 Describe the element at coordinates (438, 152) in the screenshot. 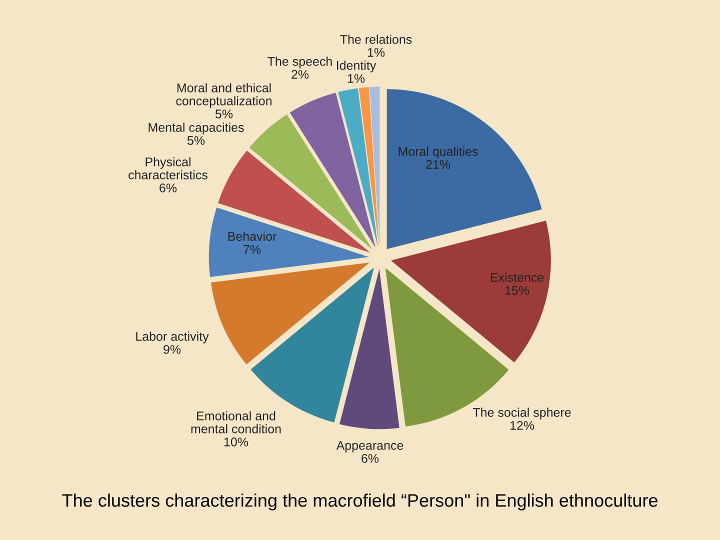

I see `slice-label: Moral qualities` at that location.